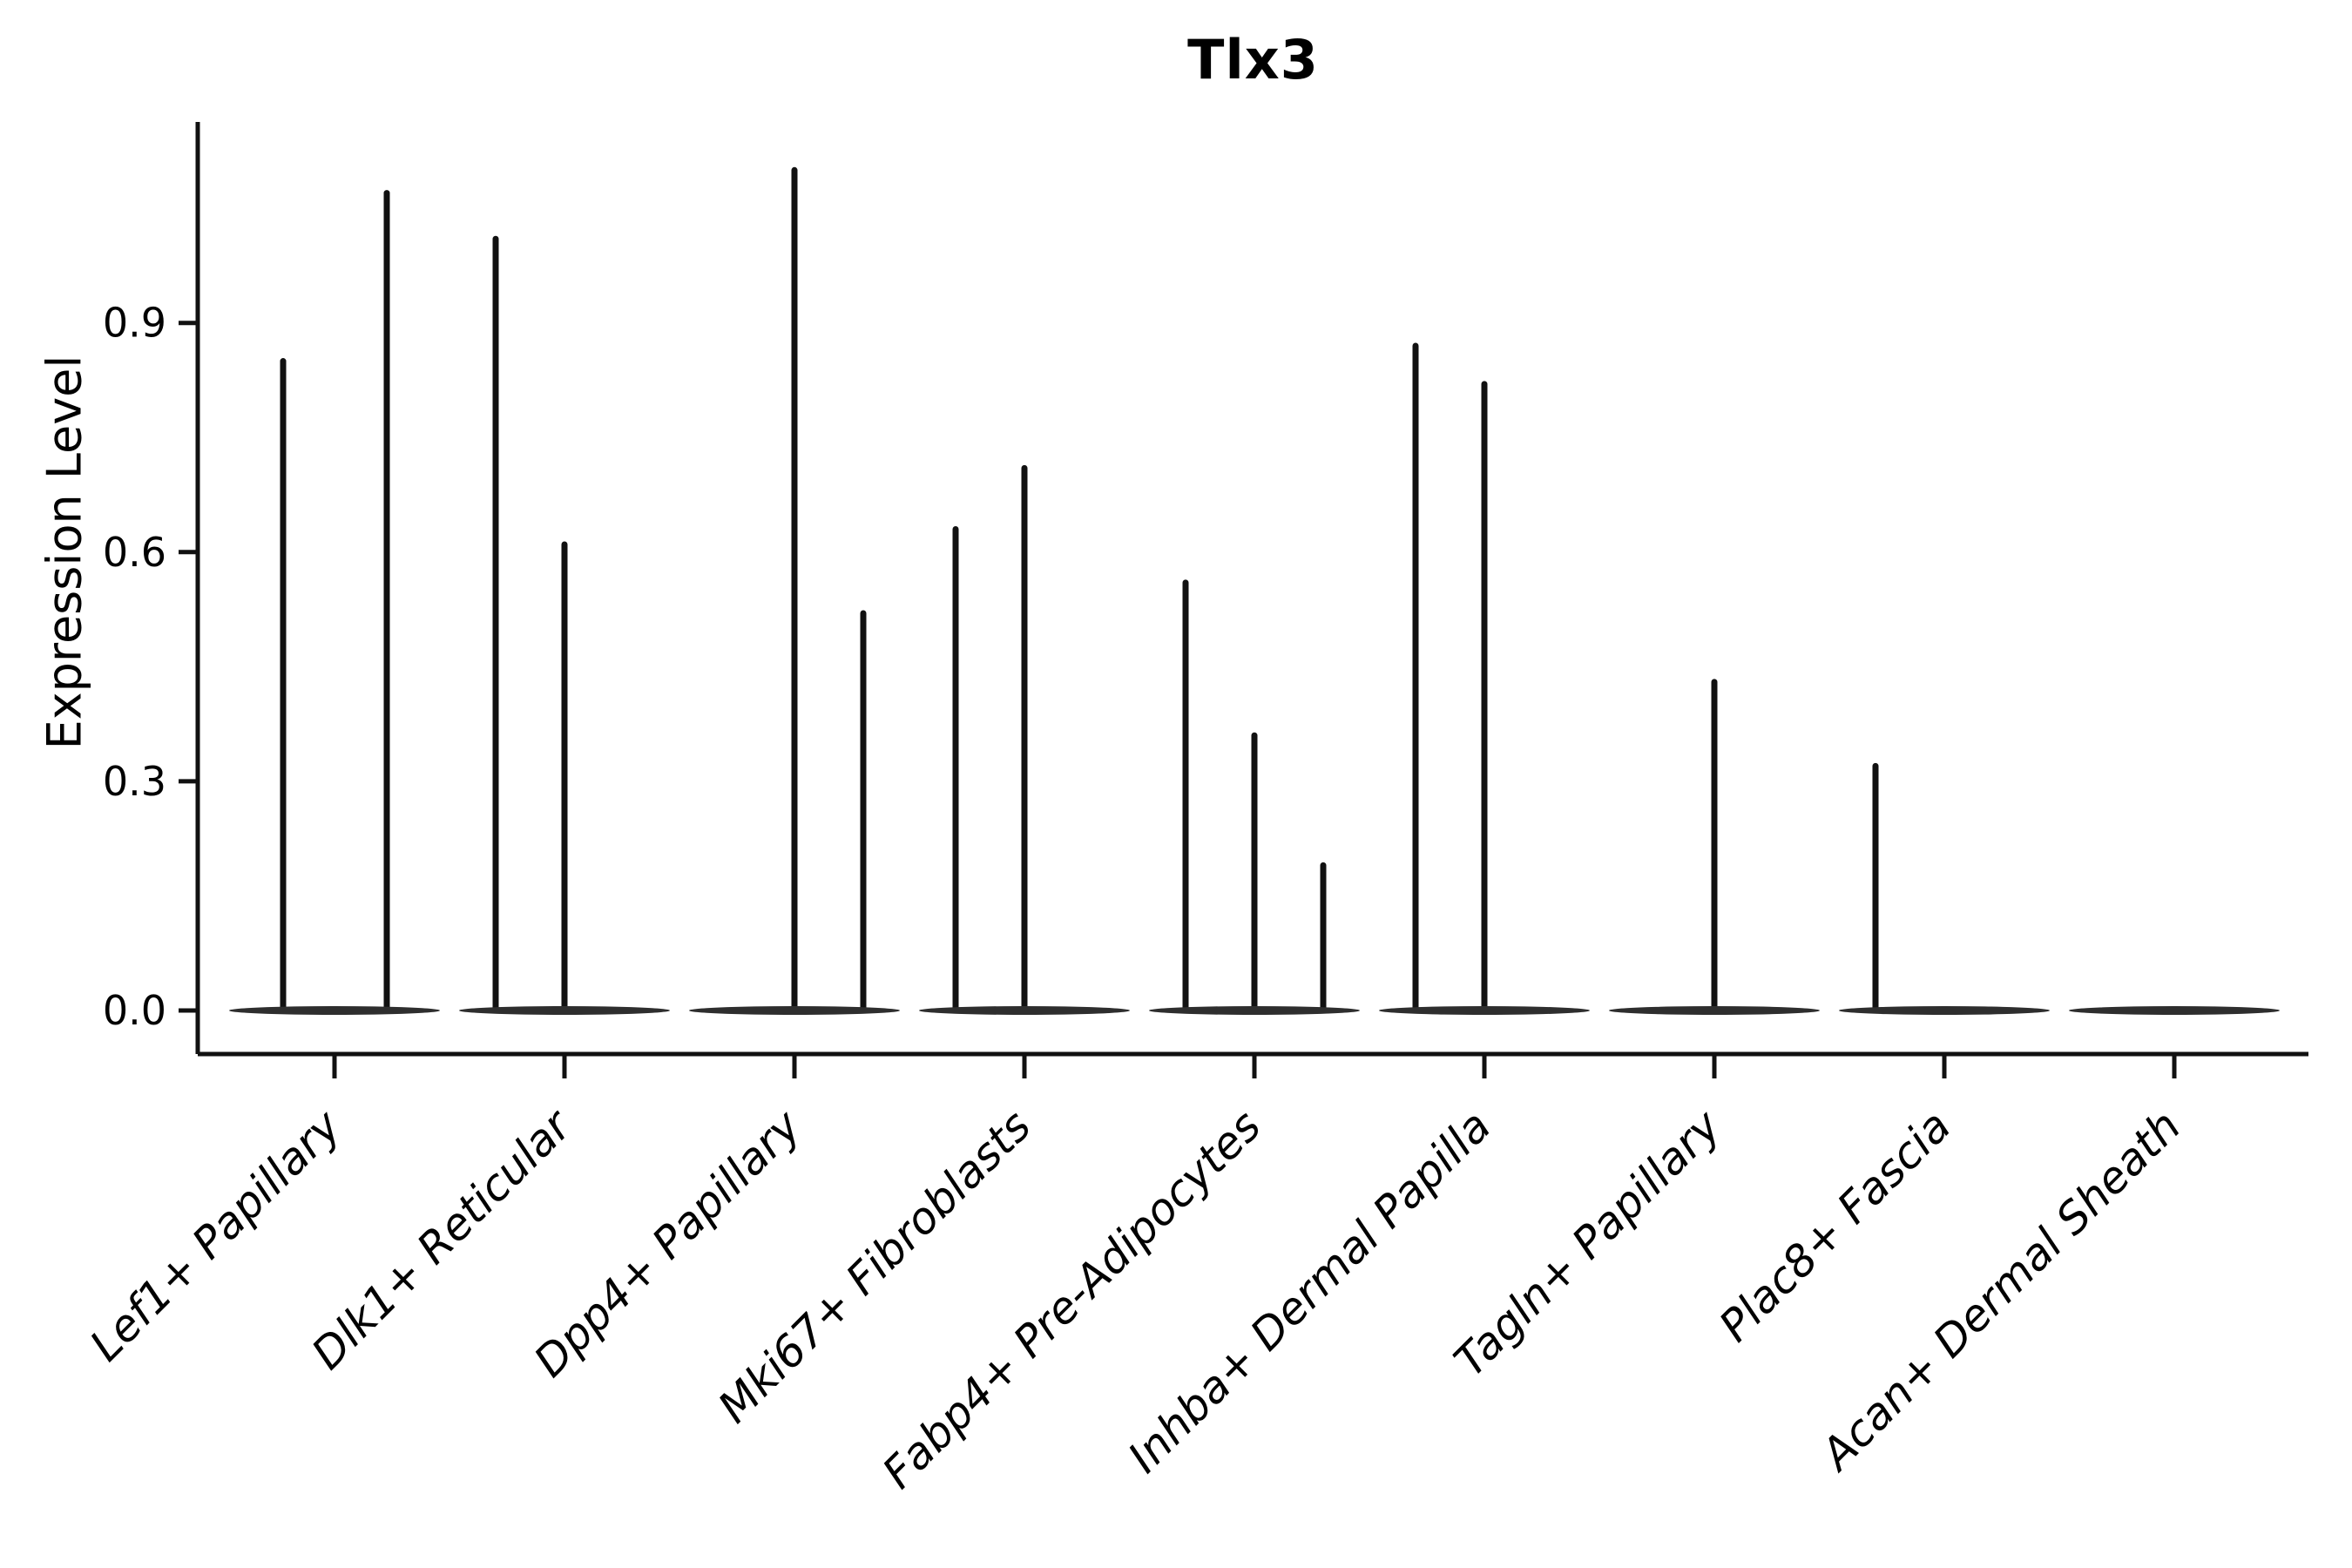 This screenshot has width=2352, height=1568. I want to click on plot-title: Tlx3, so click(1253, 59).